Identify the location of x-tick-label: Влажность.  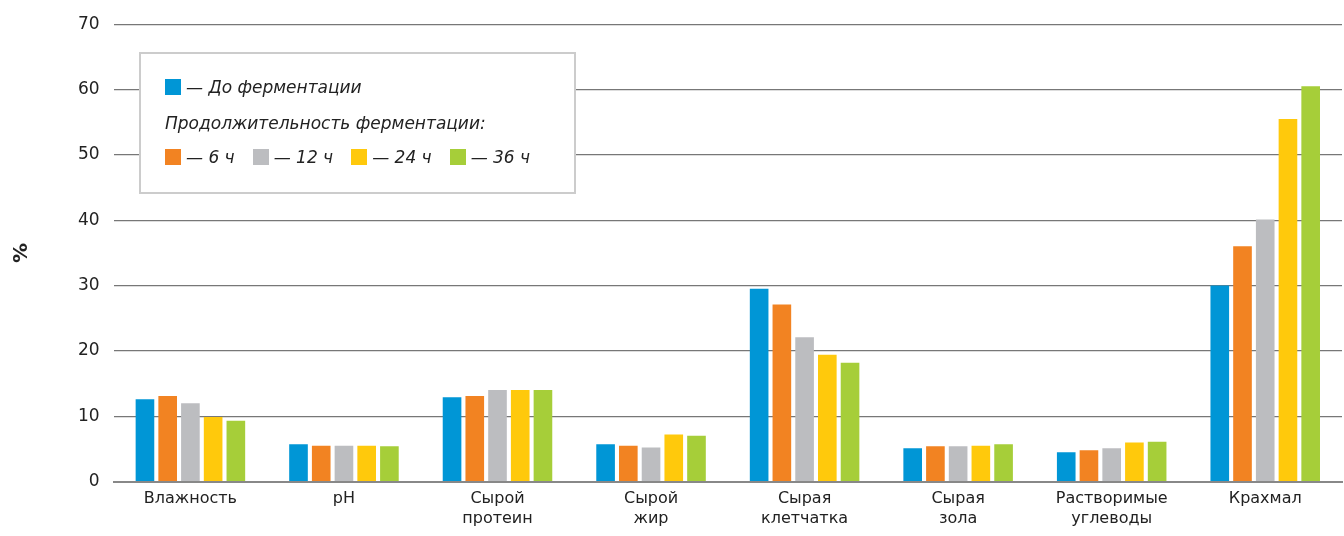
(190, 498).